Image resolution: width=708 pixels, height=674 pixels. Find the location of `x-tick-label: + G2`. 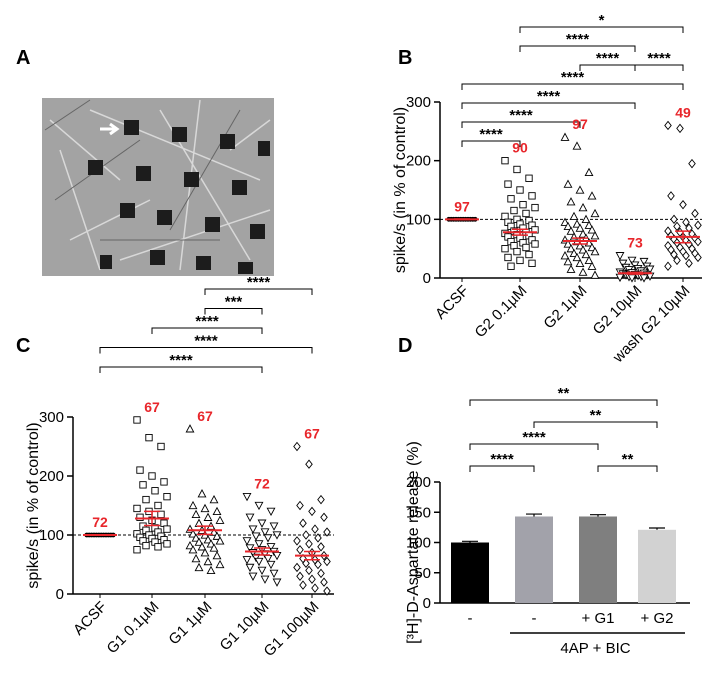

x-tick-label: + G2 is located at coordinates (657, 618).